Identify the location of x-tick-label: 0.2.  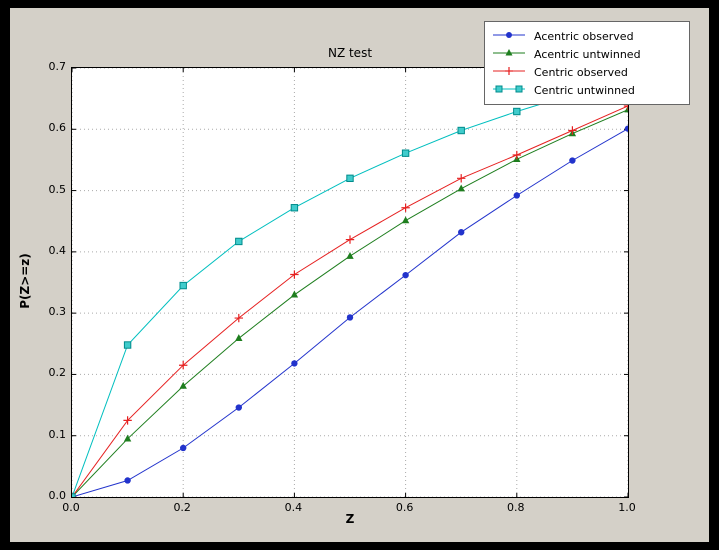
(182, 507).